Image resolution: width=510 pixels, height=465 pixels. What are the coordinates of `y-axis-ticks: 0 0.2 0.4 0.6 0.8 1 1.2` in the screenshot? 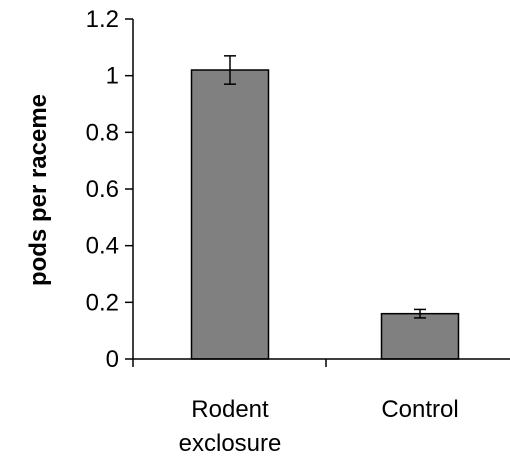 It's located at (109, 189).